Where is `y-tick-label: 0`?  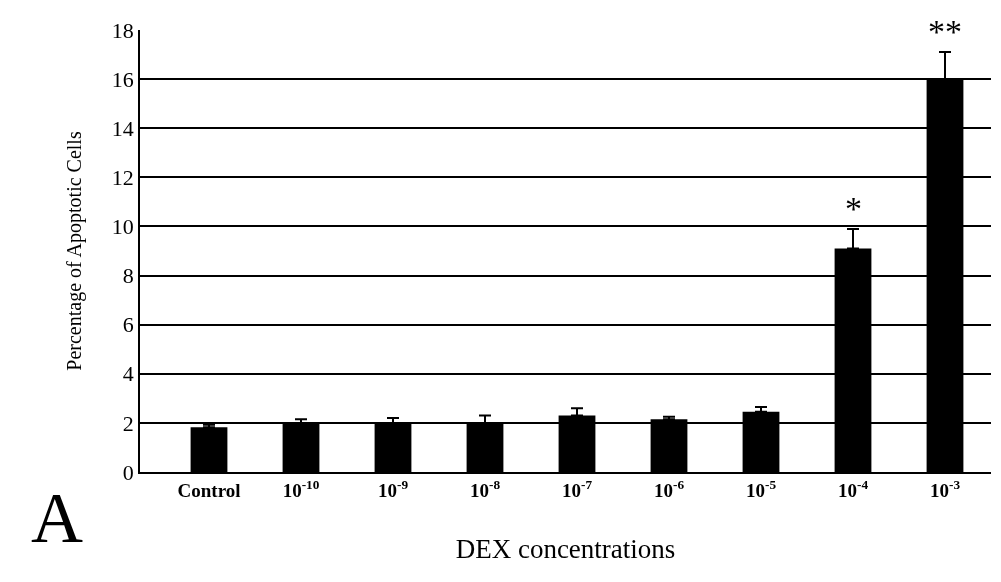 y-tick-label: 0 is located at coordinates (128, 472).